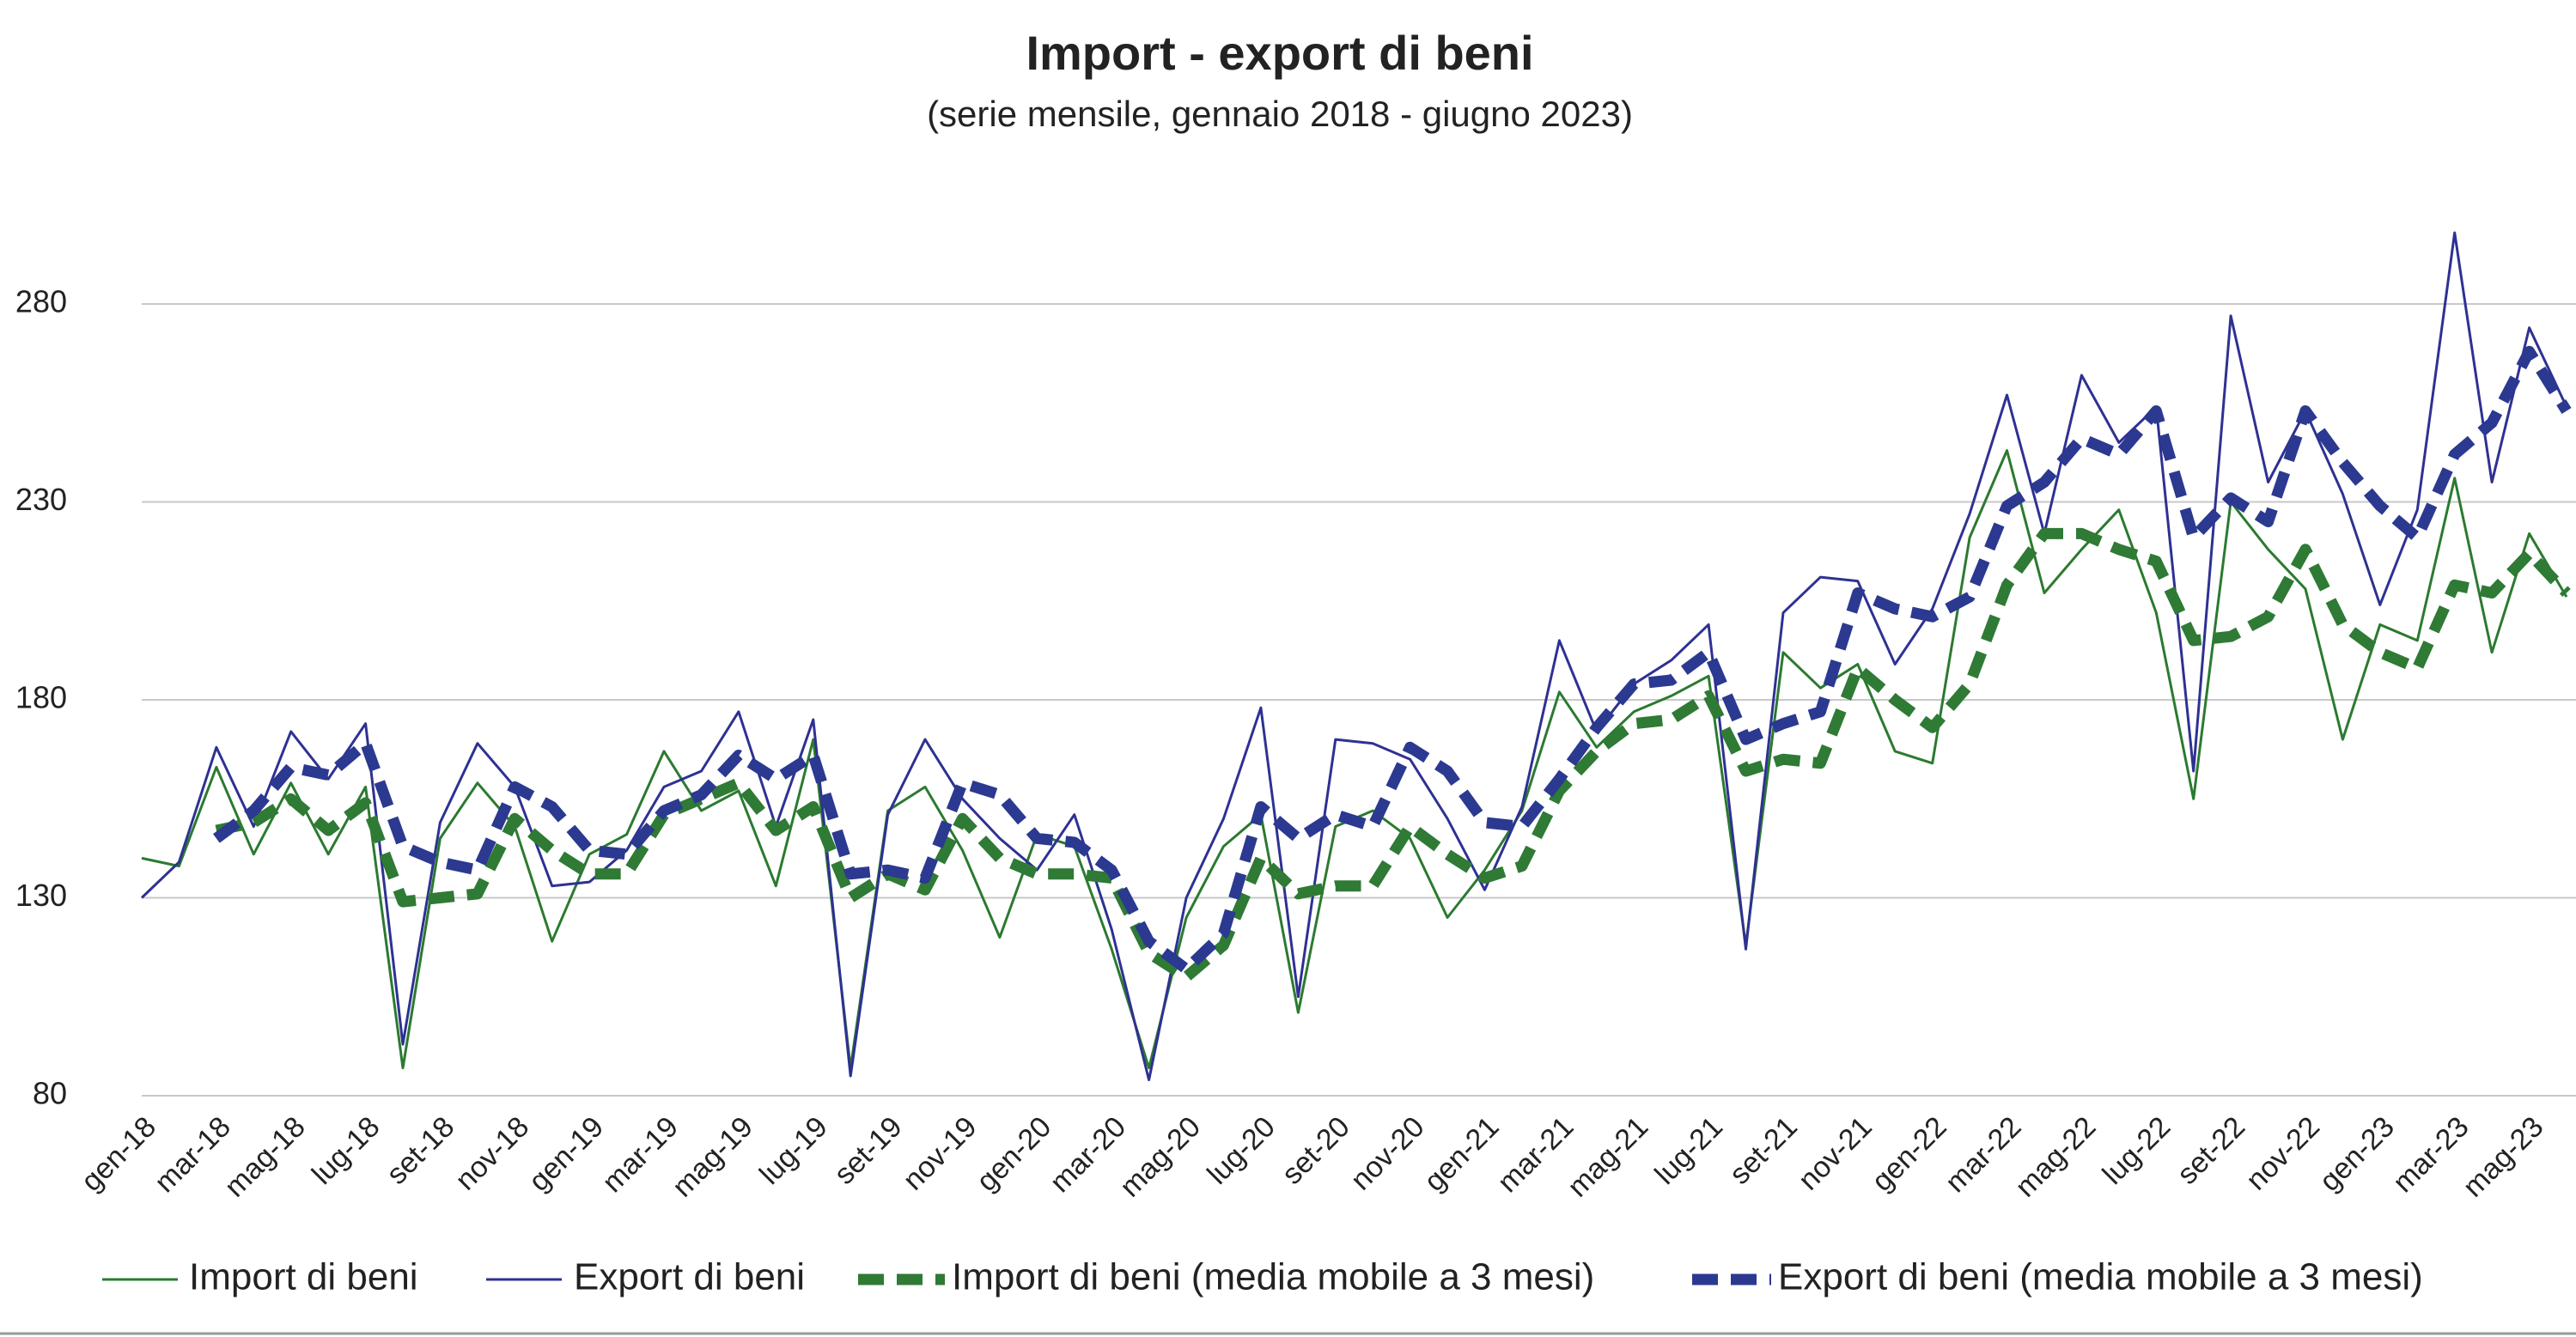 This screenshot has width=2576, height=1337. Describe the element at coordinates (303, 1277) in the screenshot. I see `legend-label: Import di beni` at that location.